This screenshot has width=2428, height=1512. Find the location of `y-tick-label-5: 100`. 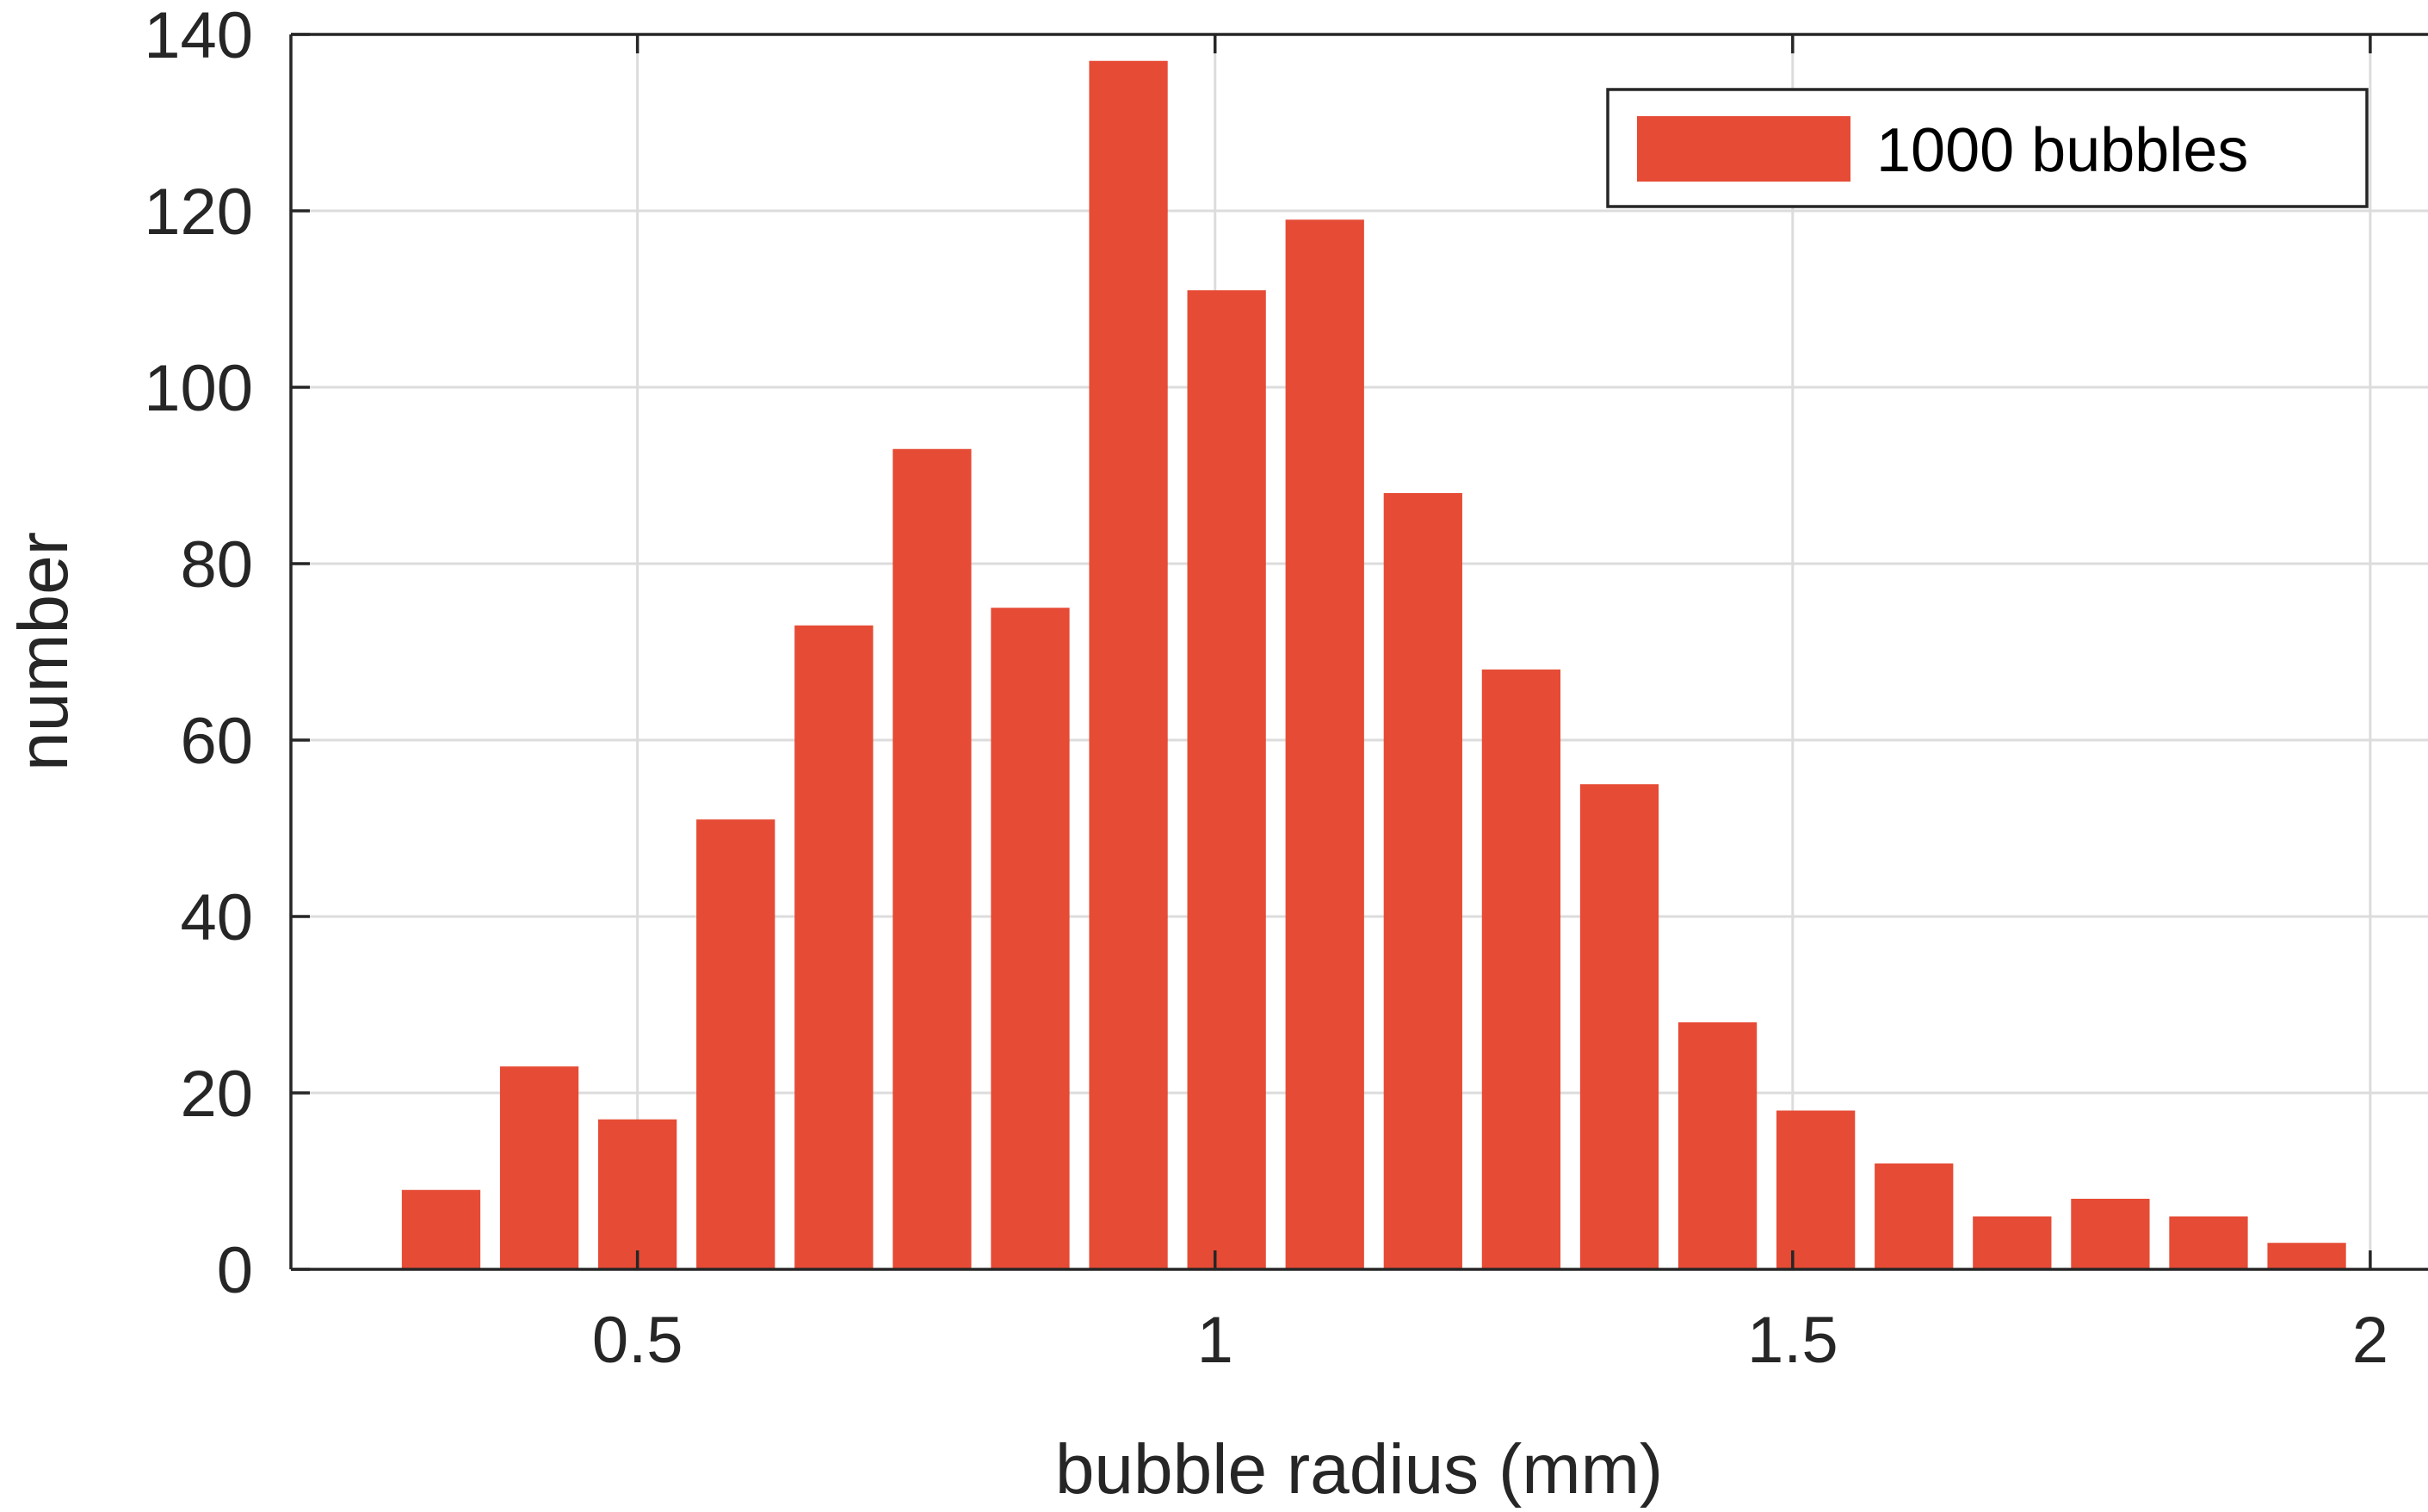

y-tick-label-5: 100 is located at coordinates (198, 388).